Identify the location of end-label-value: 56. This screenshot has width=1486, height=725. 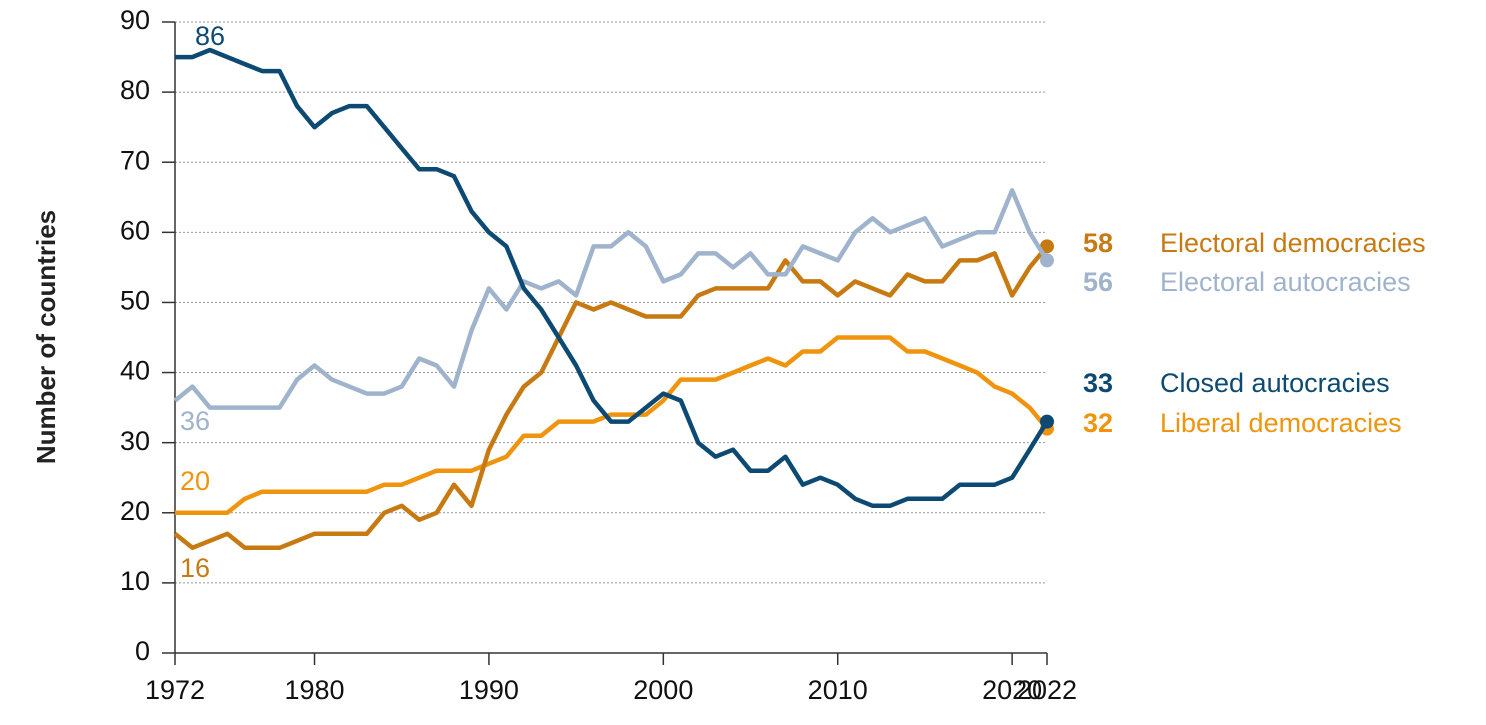
(1098, 282).